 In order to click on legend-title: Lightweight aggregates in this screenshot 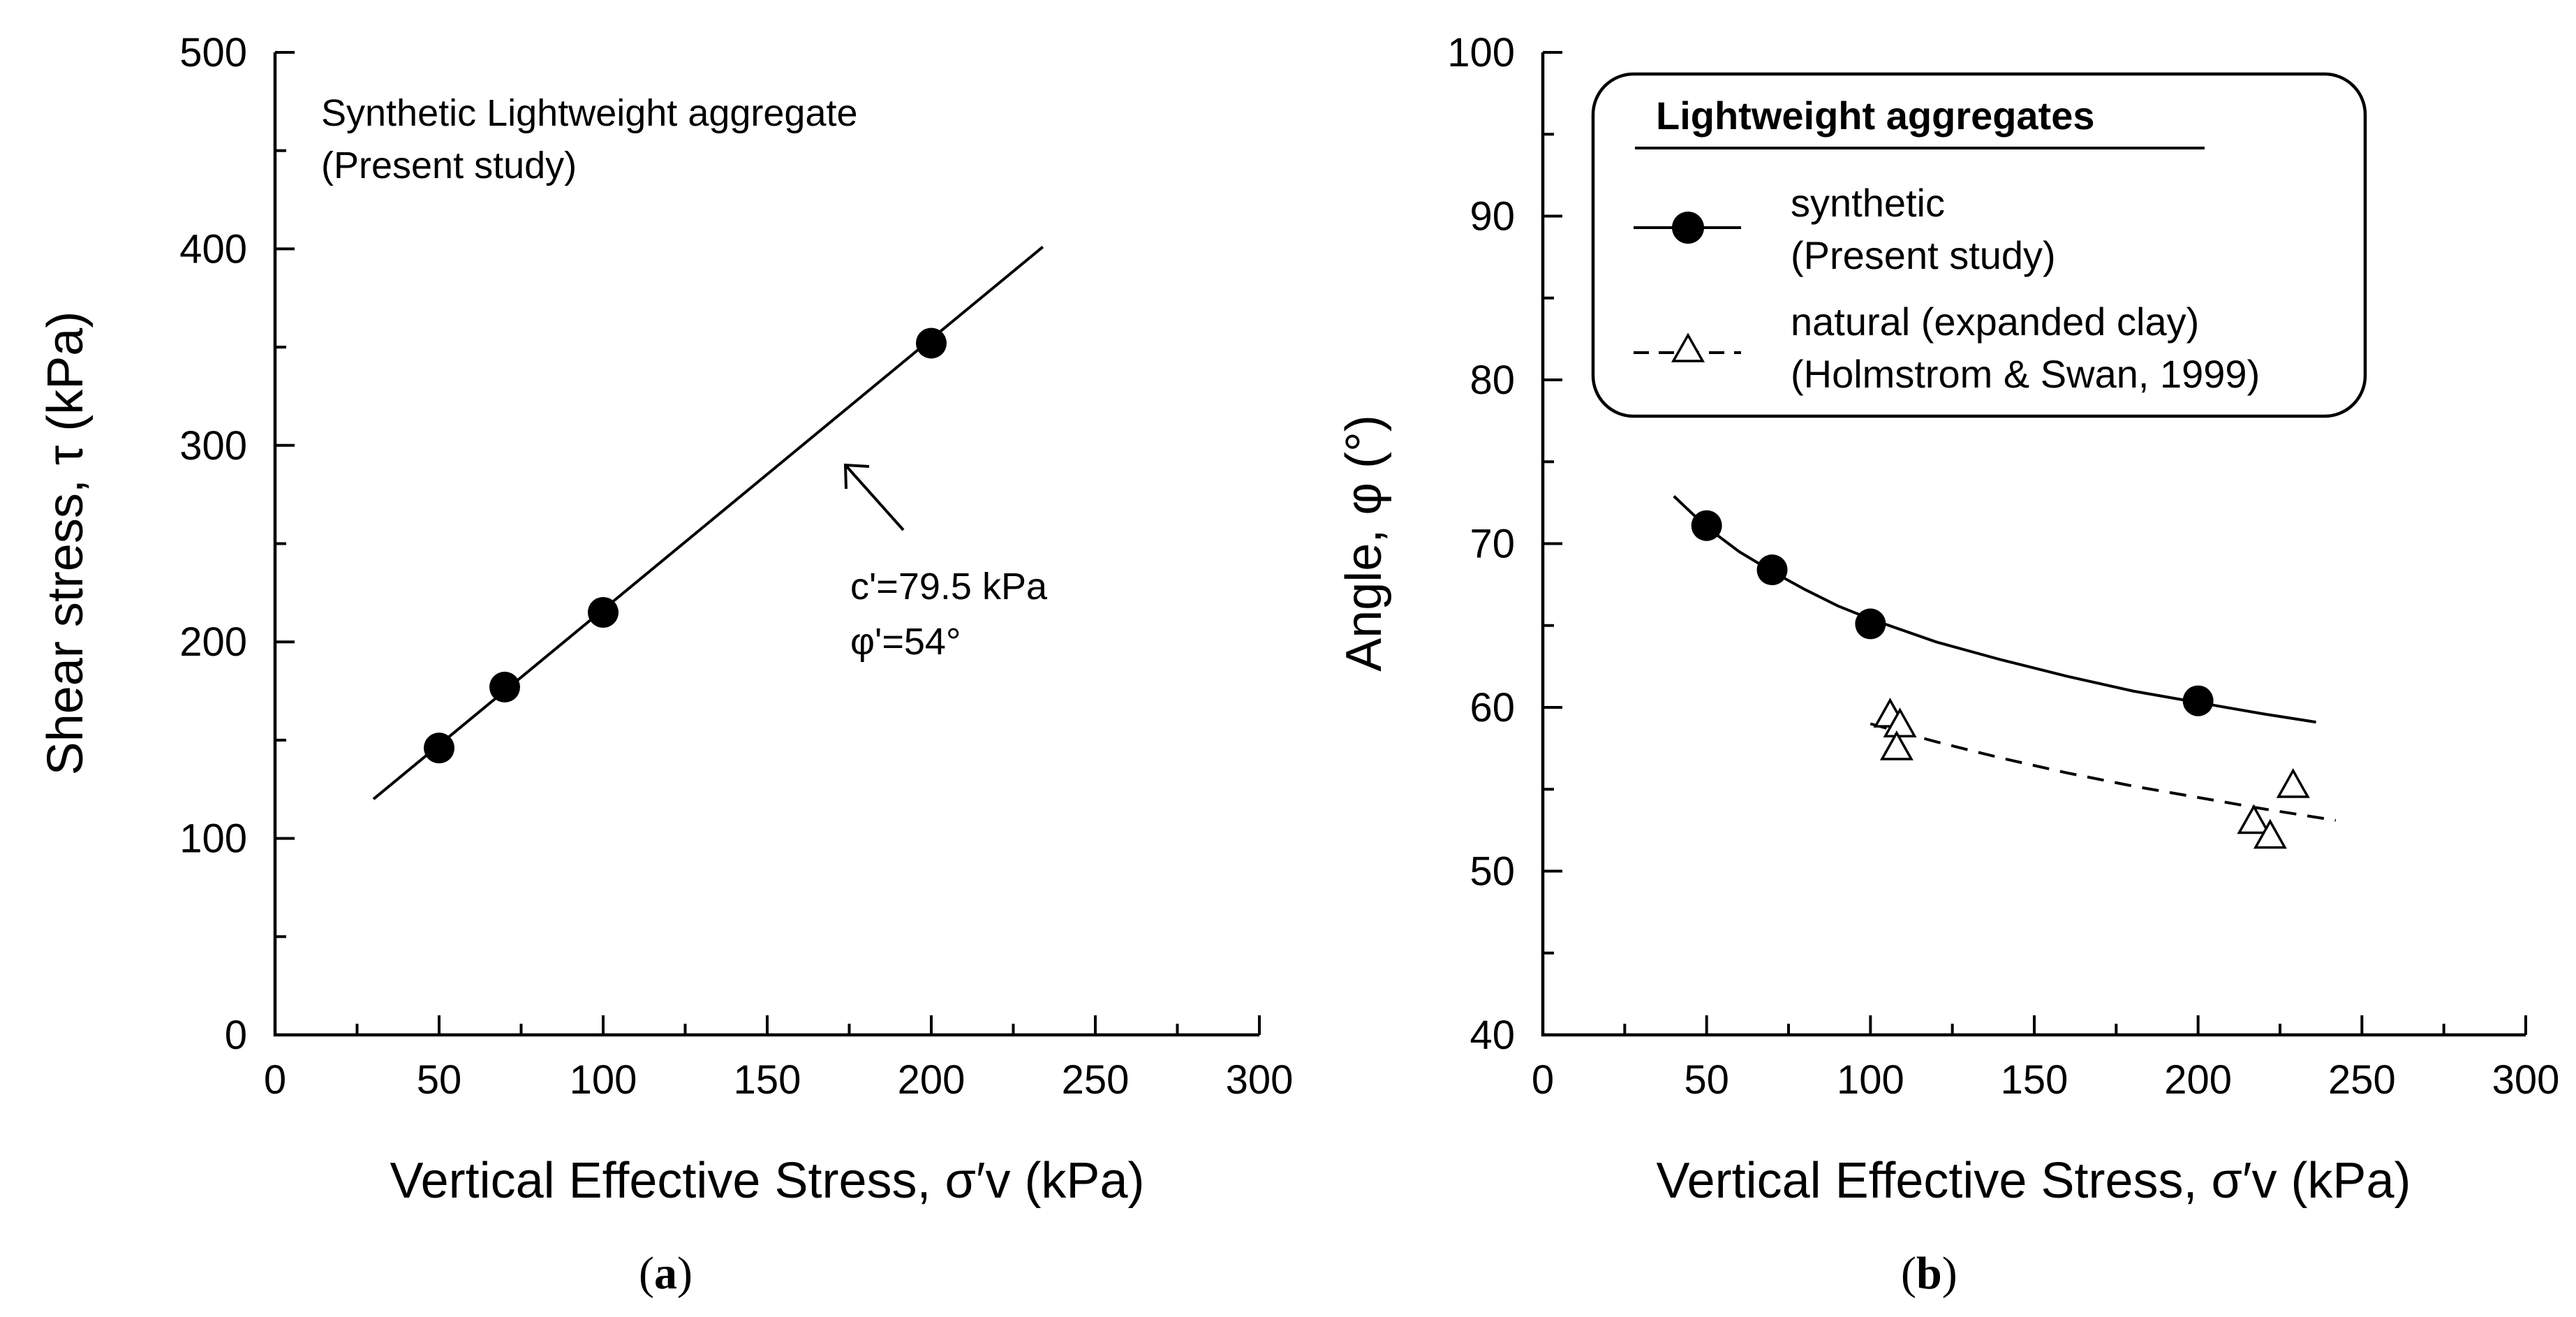, I will do `click(1875, 116)`.